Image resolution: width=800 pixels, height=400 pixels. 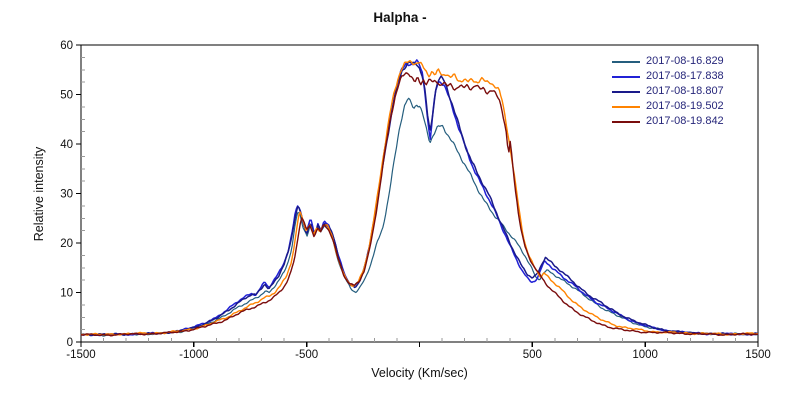 I want to click on svg-text: -500, so click(x=306, y=355).